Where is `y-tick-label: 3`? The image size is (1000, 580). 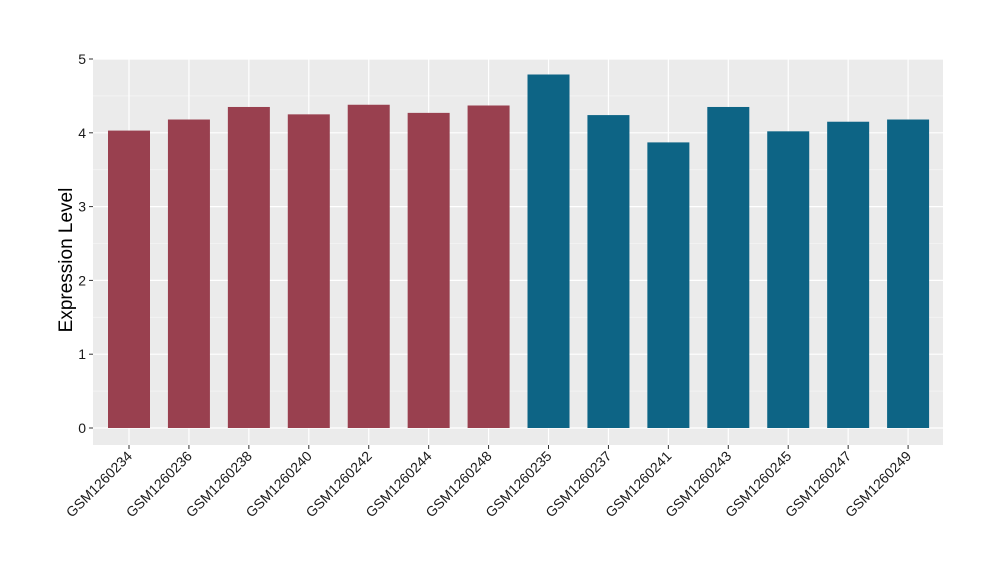 y-tick-label: 3 is located at coordinates (82, 207).